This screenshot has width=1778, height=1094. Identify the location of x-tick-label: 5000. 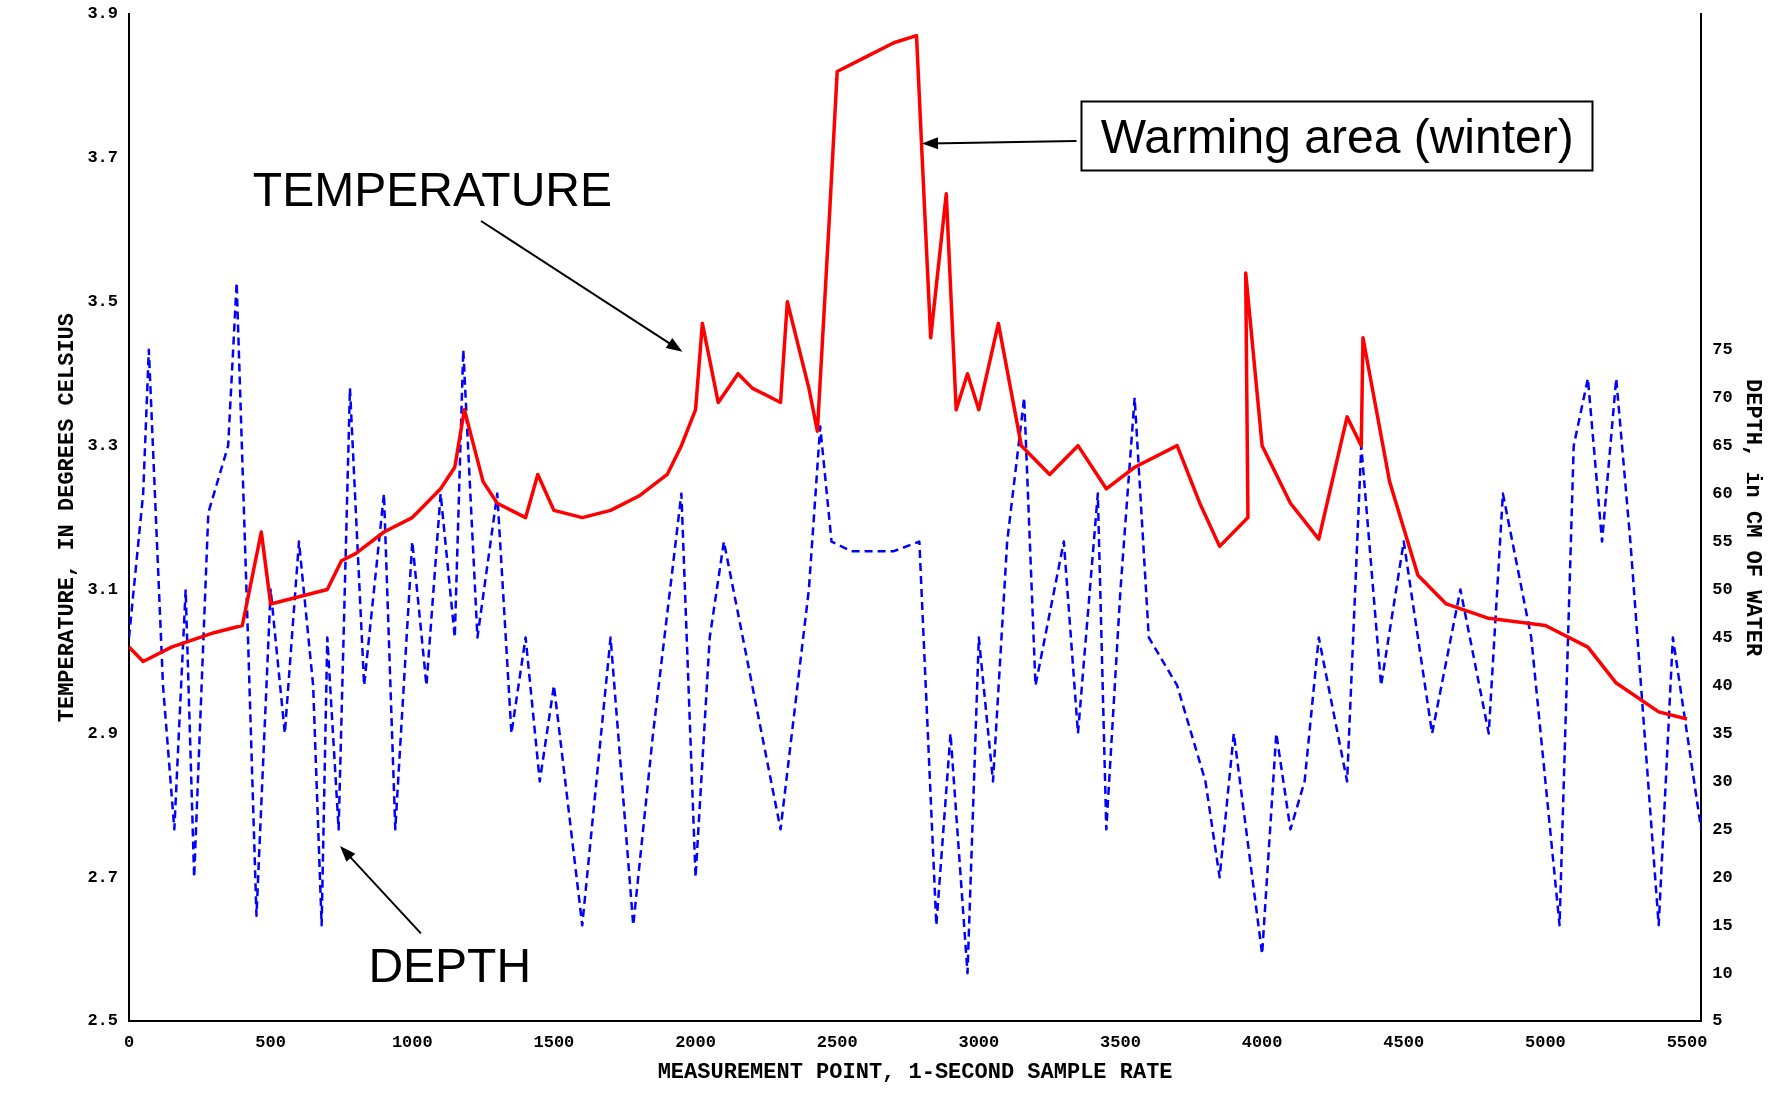
(1545, 1042).